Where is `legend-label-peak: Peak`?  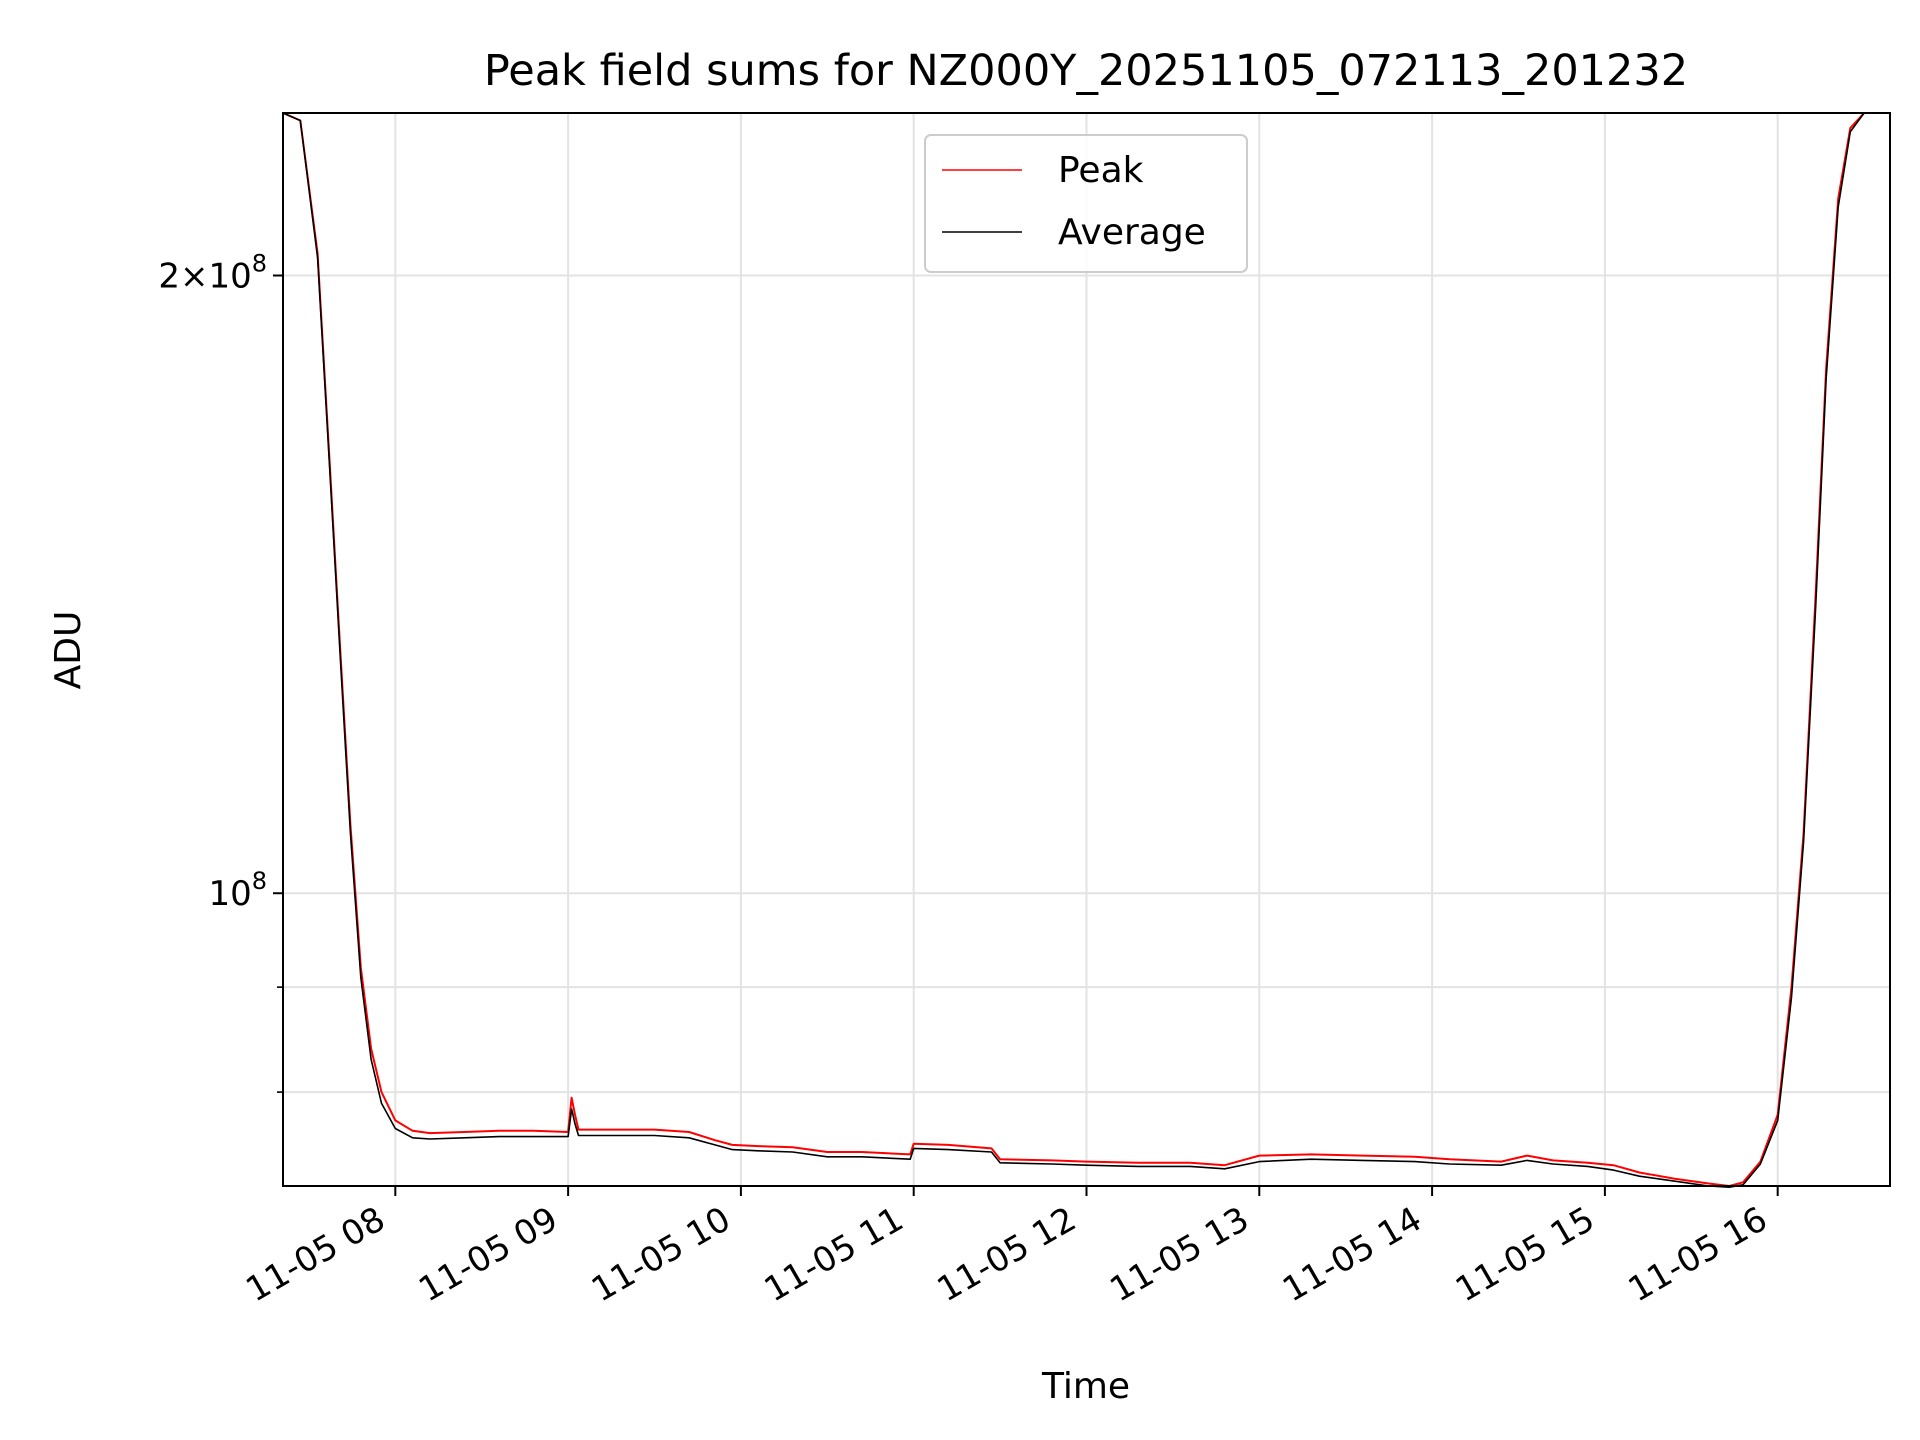
legend-label-peak: Peak is located at coordinates (1101, 170).